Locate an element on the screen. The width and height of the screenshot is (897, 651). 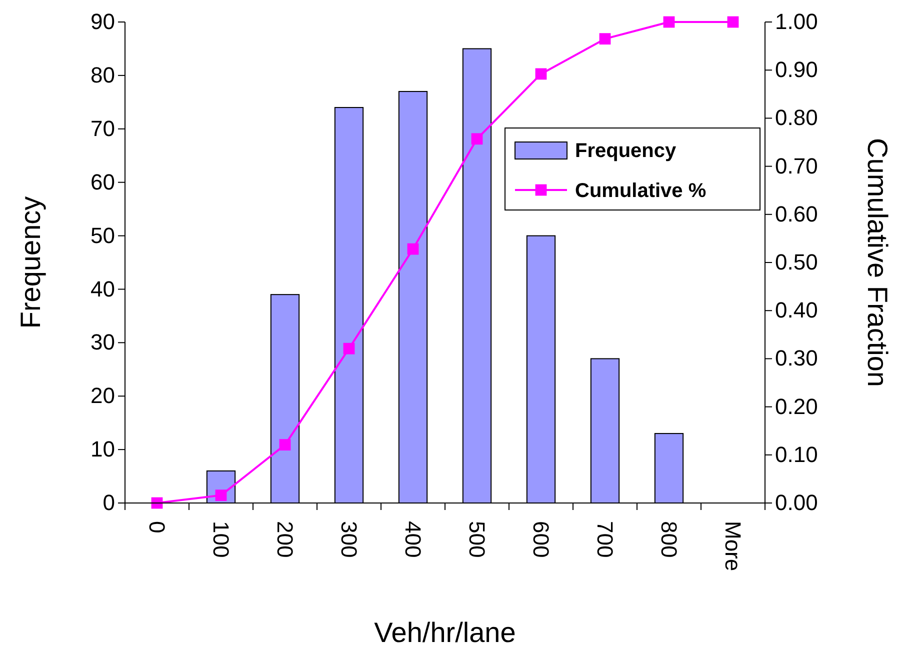
y2-tick-label: 0.60 is located at coordinates (796, 213).